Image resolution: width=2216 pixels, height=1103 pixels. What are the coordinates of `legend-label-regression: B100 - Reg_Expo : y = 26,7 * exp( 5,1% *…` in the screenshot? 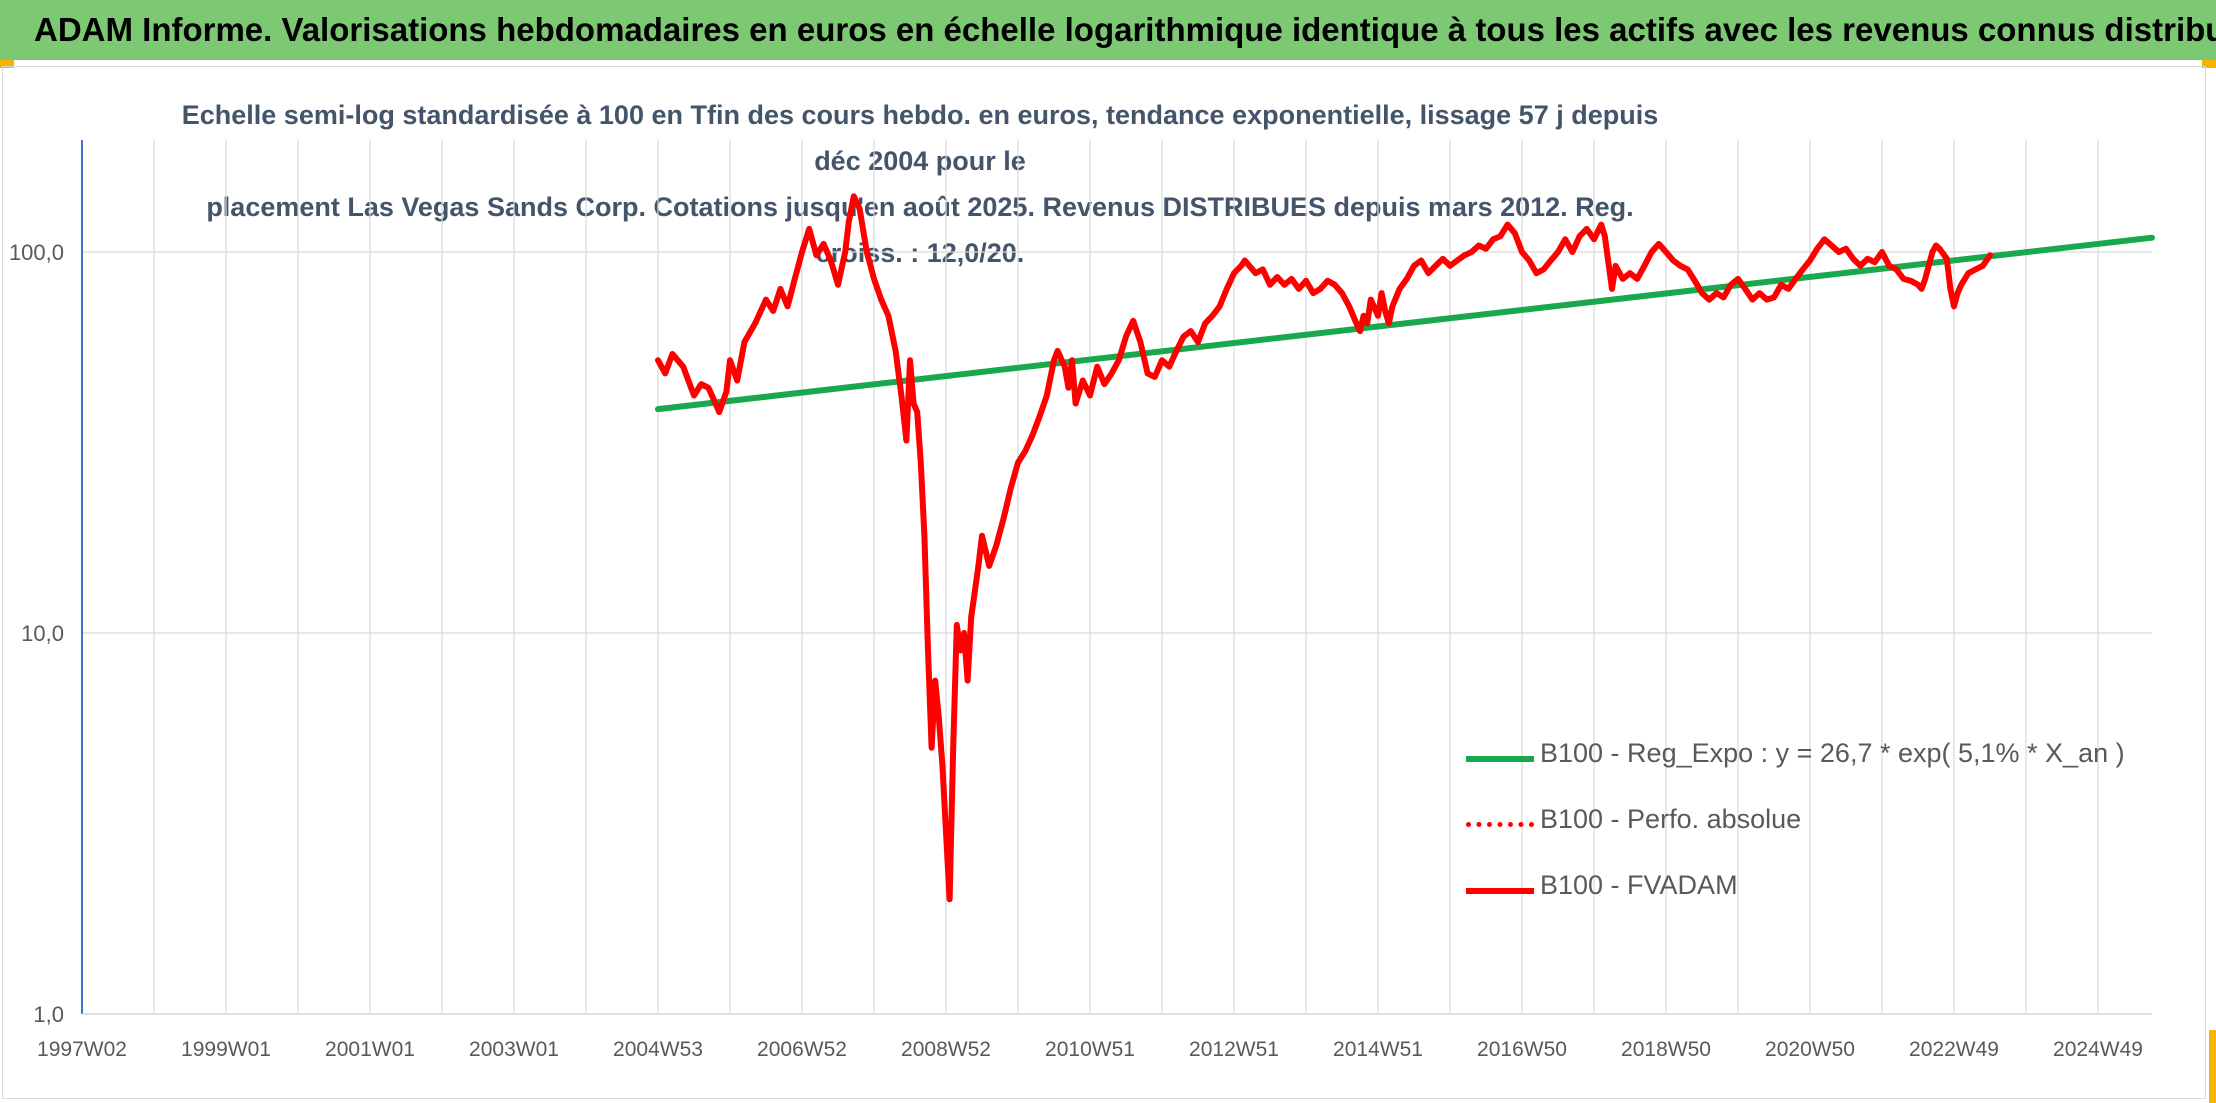 It's located at (1832, 753).